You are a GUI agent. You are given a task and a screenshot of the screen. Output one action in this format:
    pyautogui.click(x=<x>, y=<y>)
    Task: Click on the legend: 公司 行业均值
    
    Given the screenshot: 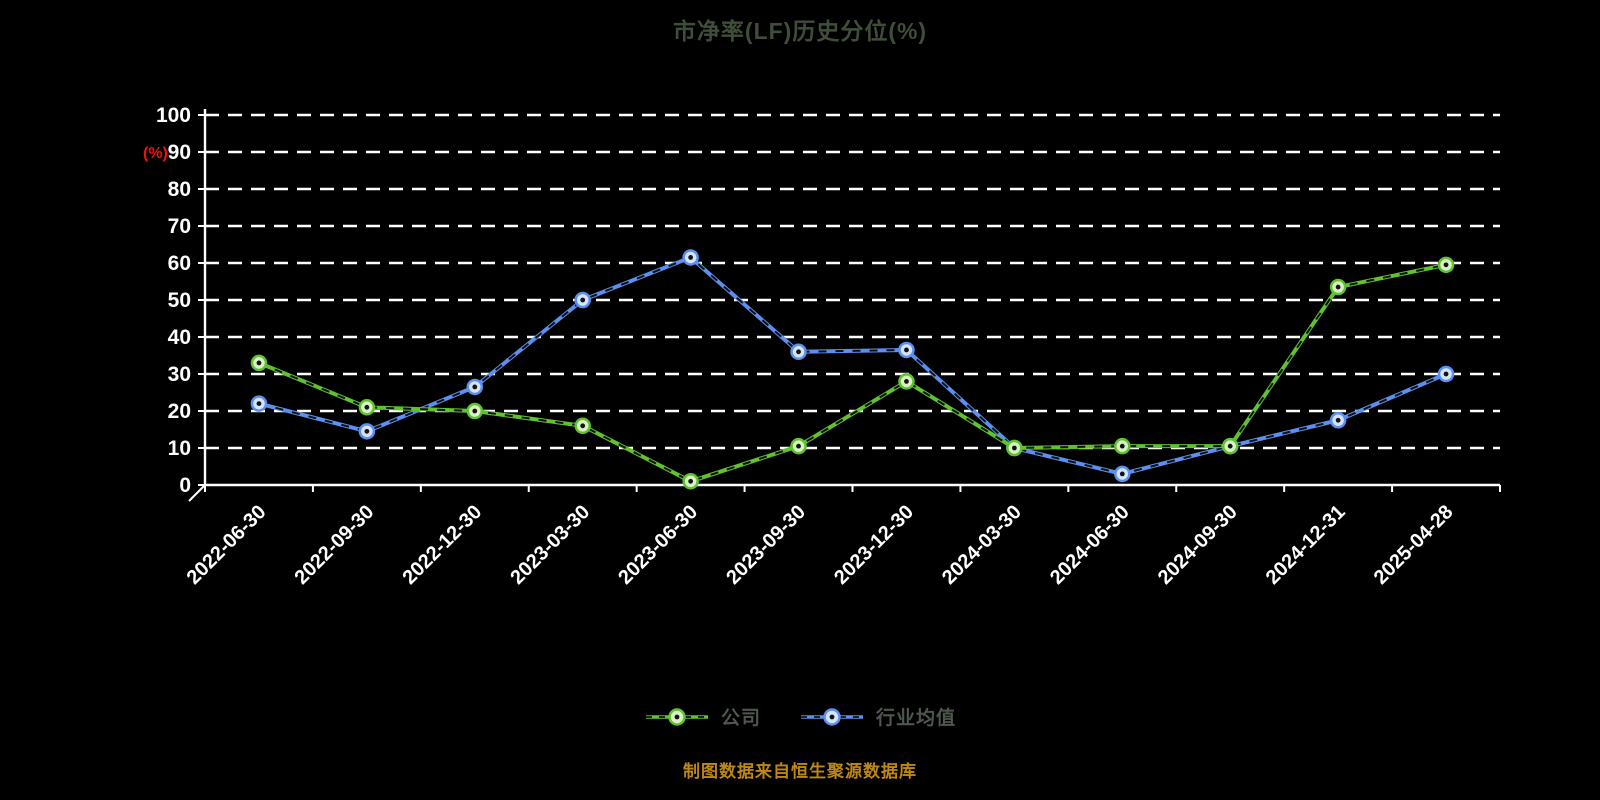 What is the action you would take?
    pyautogui.click(x=800, y=716)
    